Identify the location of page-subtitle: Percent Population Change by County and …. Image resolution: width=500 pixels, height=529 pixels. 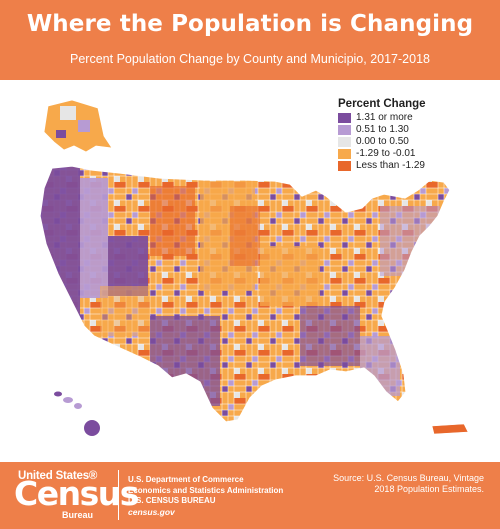
(250, 59).